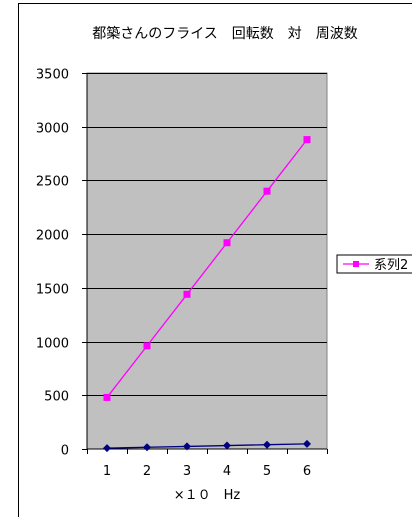 This screenshot has height=521, width=412. I want to click on y-tick-label: 1500, so click(52, 290).